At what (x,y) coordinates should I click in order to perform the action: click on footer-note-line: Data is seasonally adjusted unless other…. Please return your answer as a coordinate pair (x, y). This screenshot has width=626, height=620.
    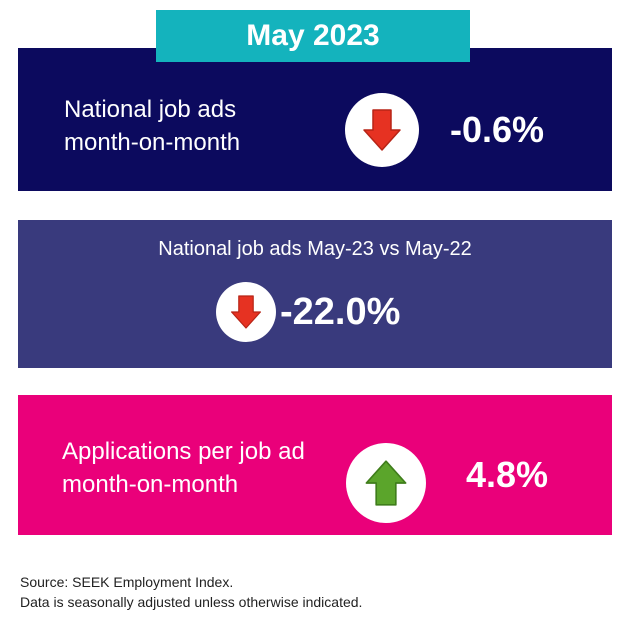
    Looking at the image, I should click on (191, 602).